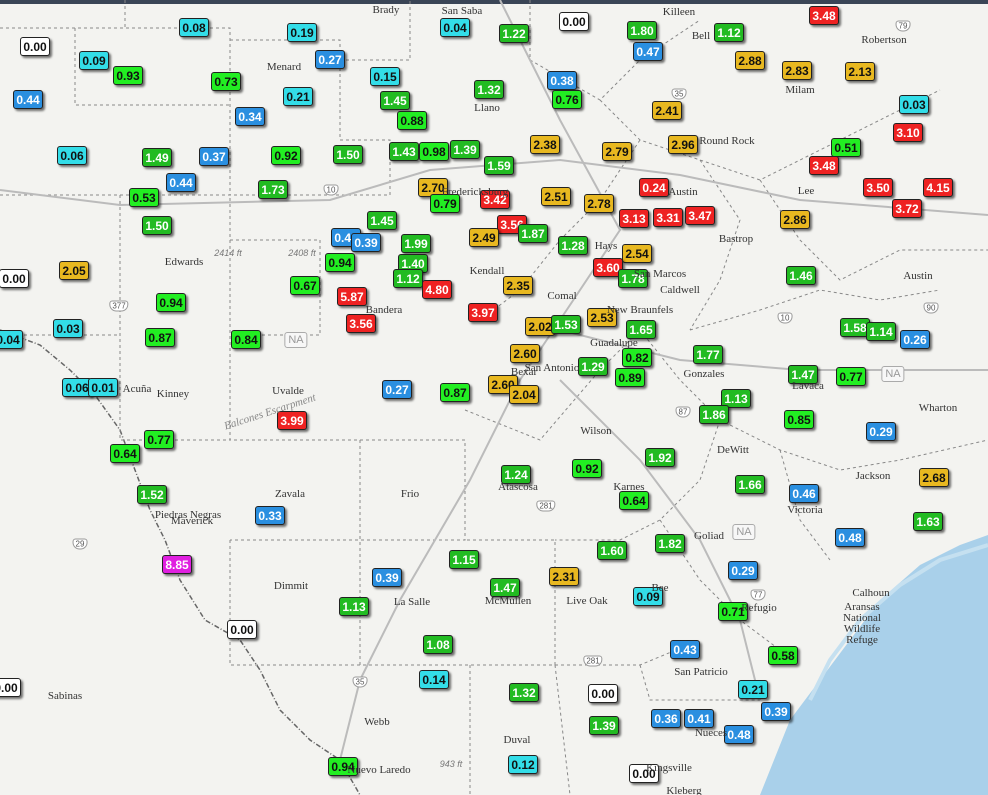 The height and width of the screenshot is (795, 988). What do you see at coordinates (517, 740) in the screenshot?
I see `place-label: Duval` at bounding box center [517, 740].